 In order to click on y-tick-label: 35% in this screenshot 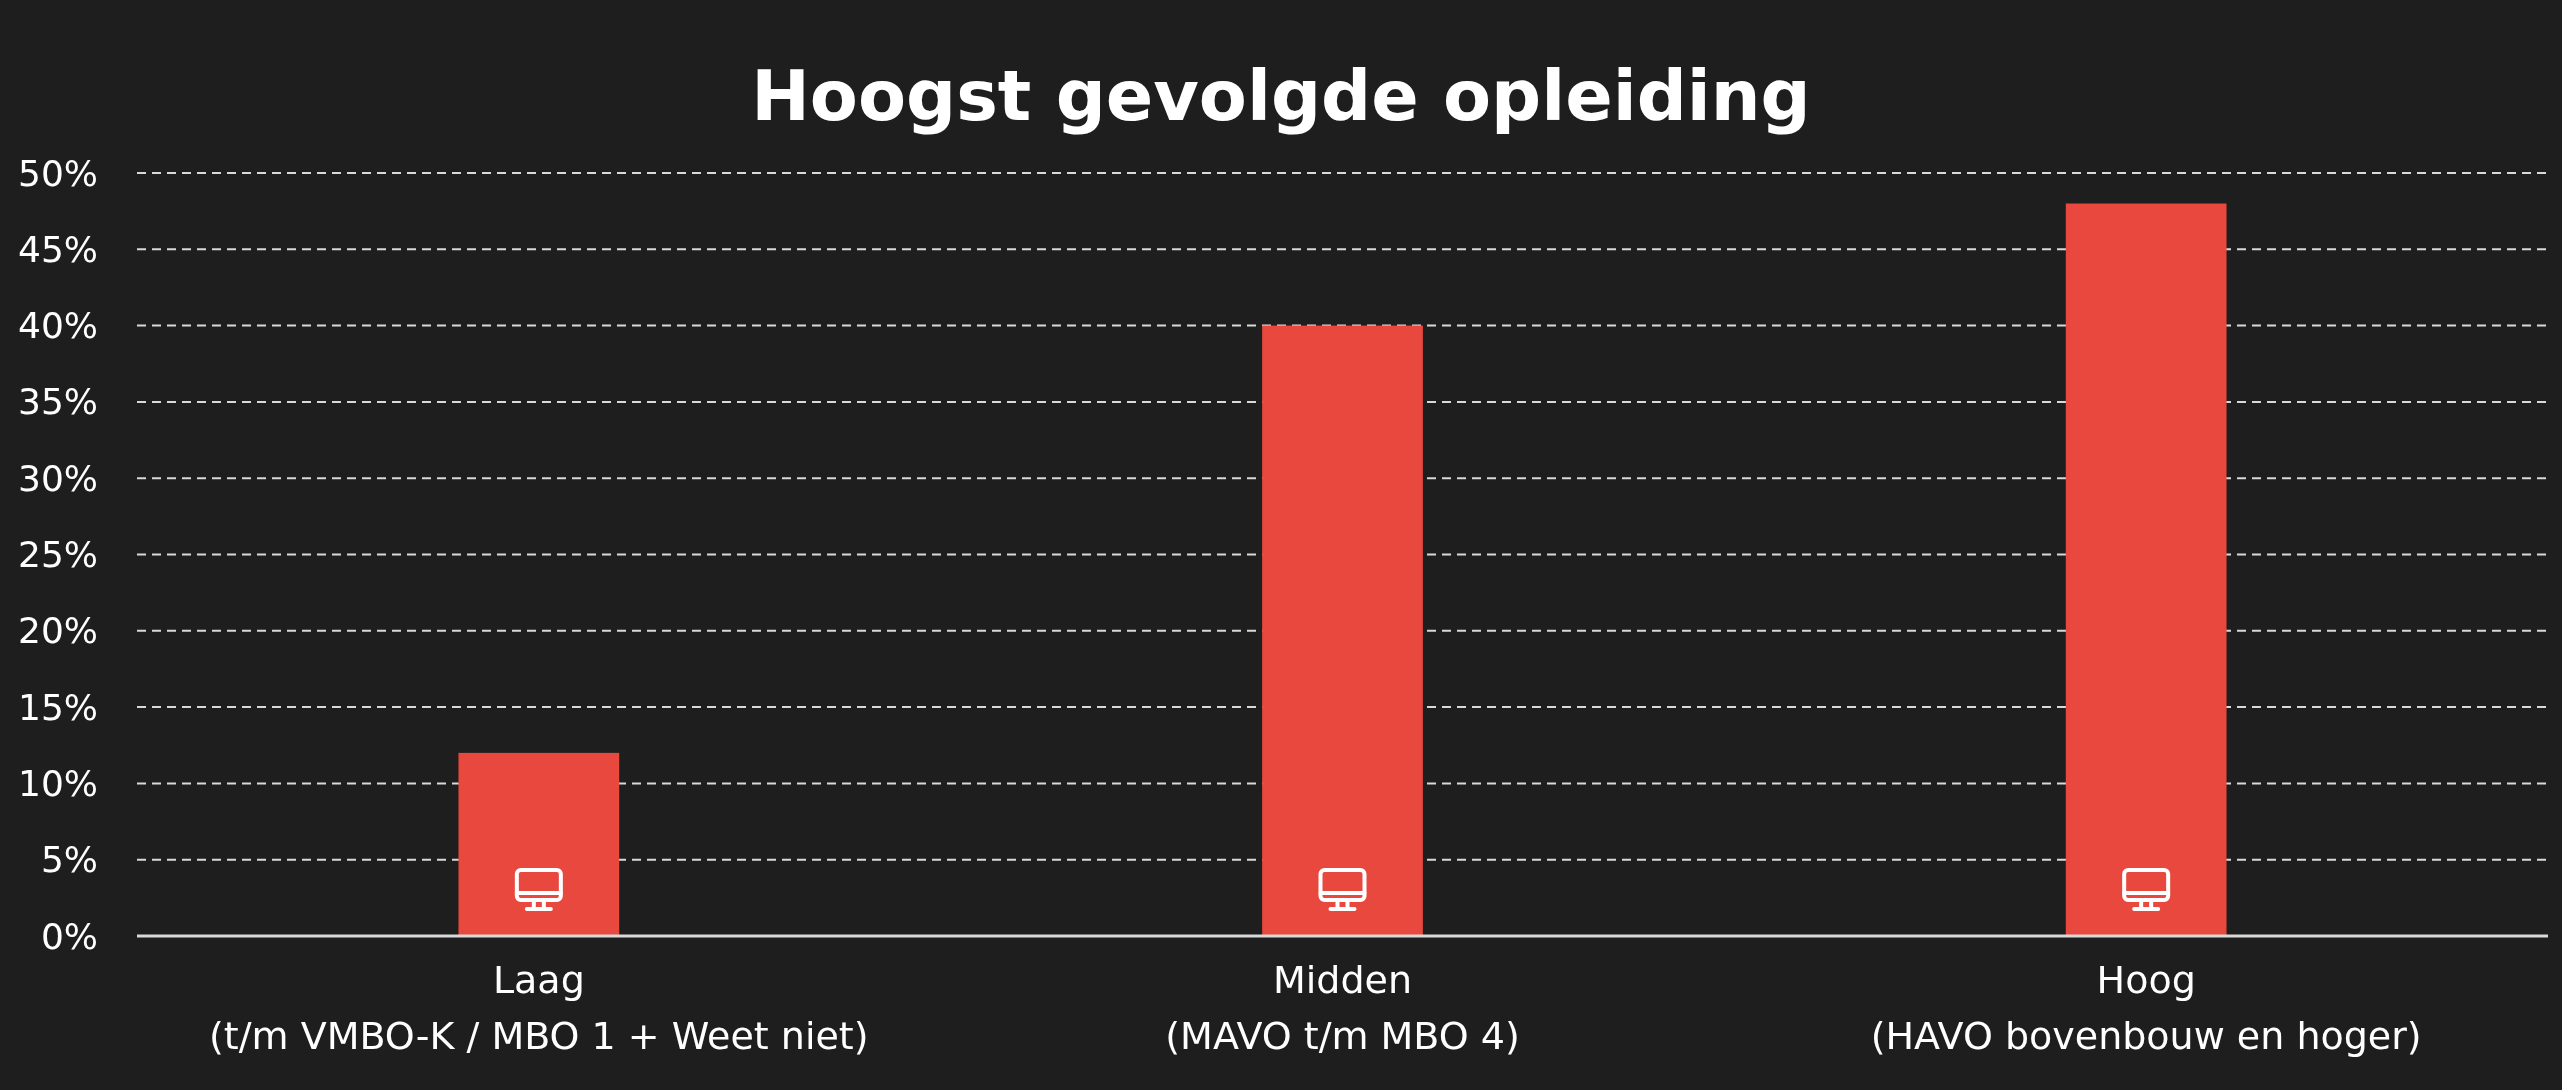, I will do `click(57, 402)`.